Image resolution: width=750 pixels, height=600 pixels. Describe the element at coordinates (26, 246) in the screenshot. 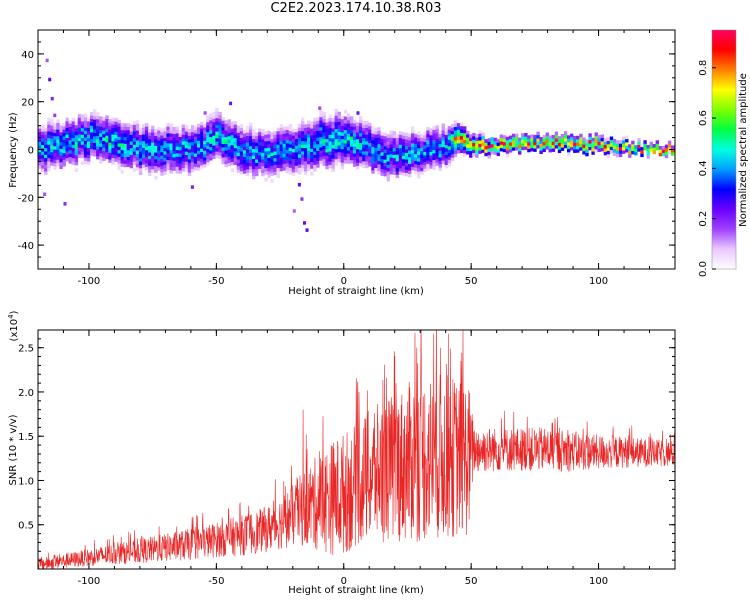

I see `spectrogram-y-tick-label: -40` at that location.